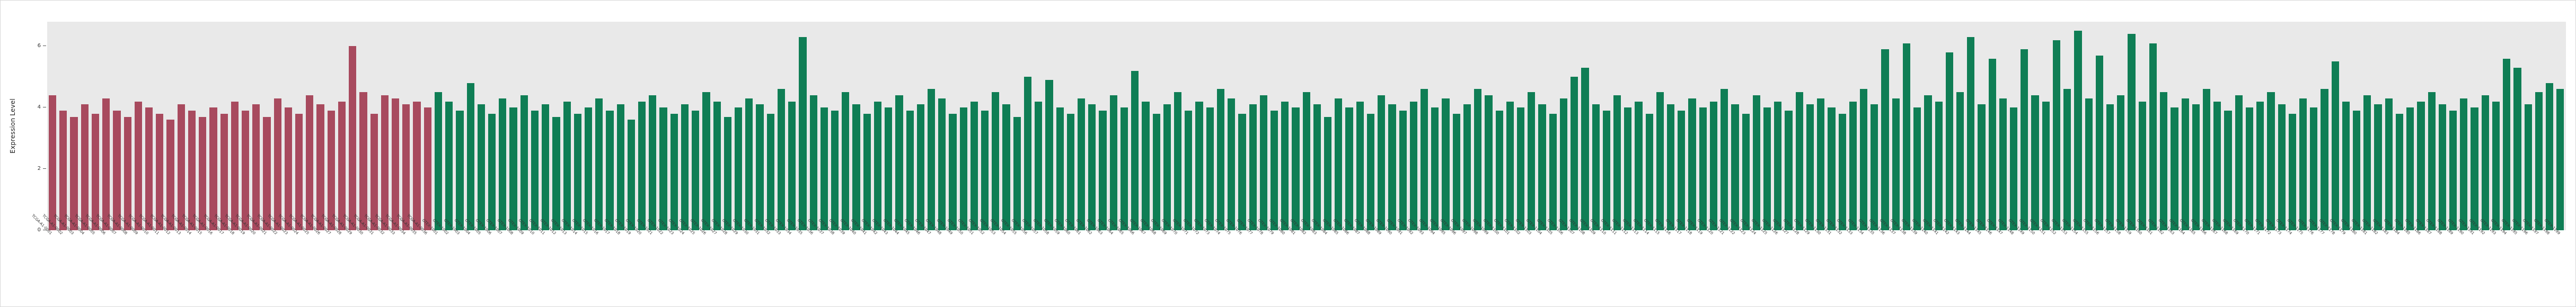  Describe the element at coordinates (39, 169) in the screenshot. I see `y-tick-label: 2` at that location.